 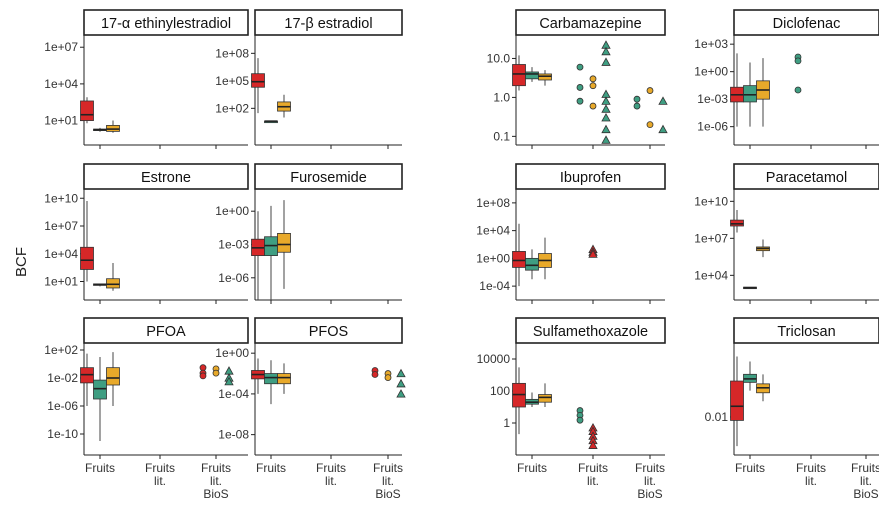 I want to click on y-tick-label: 1e+05, so click(x=232, y=81).